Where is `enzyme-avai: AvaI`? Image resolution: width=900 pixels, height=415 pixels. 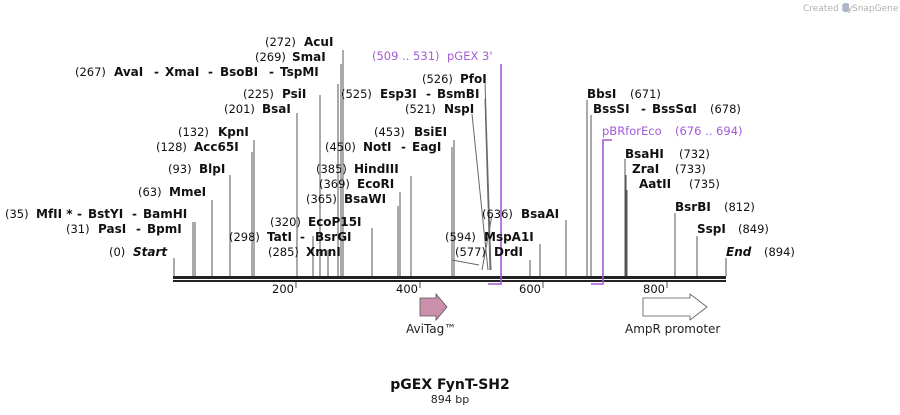 enzyme-avai: AvaI is located at coordinates (128, 72).